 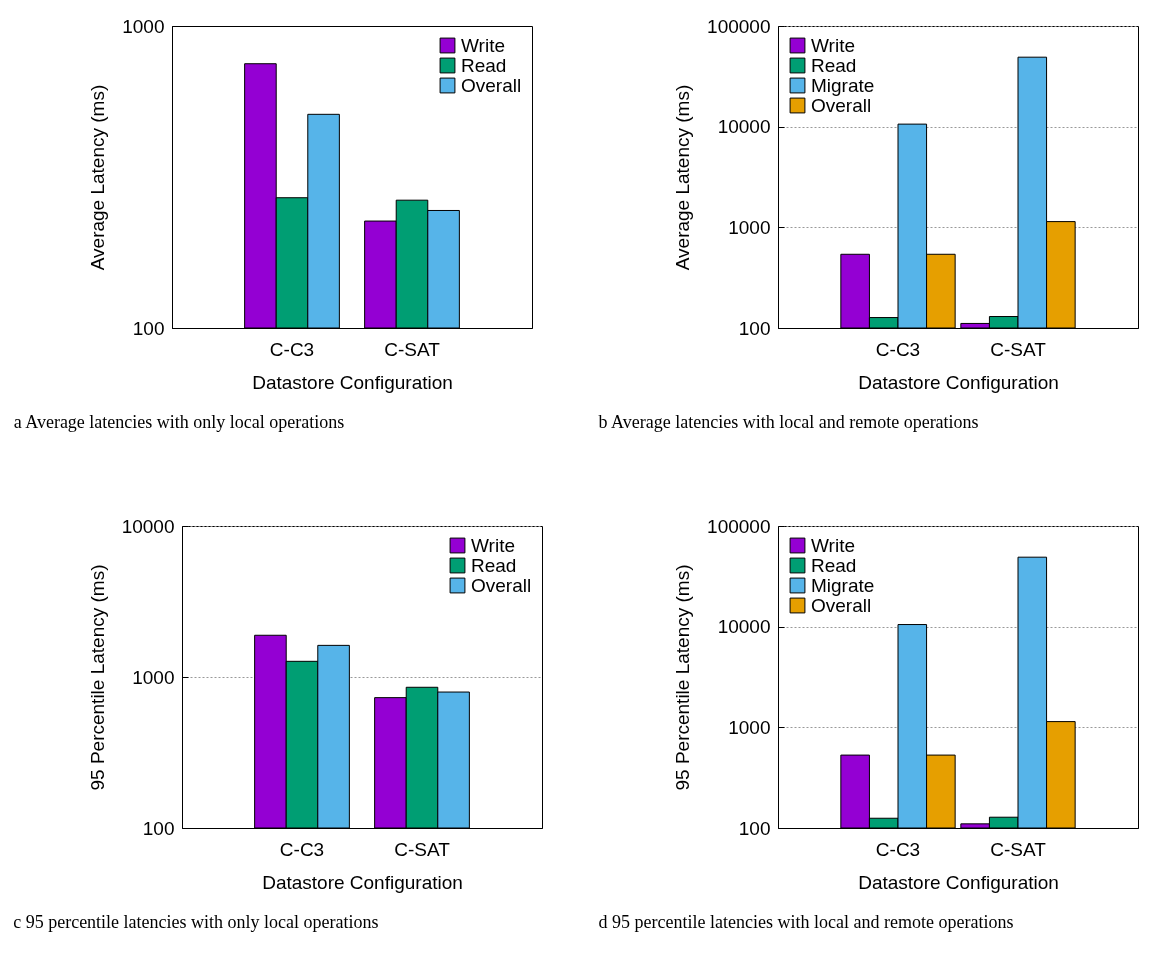 What do you see at coordinates (806, 922) in the screenshot?
I see `text: d 95 percentile latencies with local and remote operations` at bounding box center [806, 922].